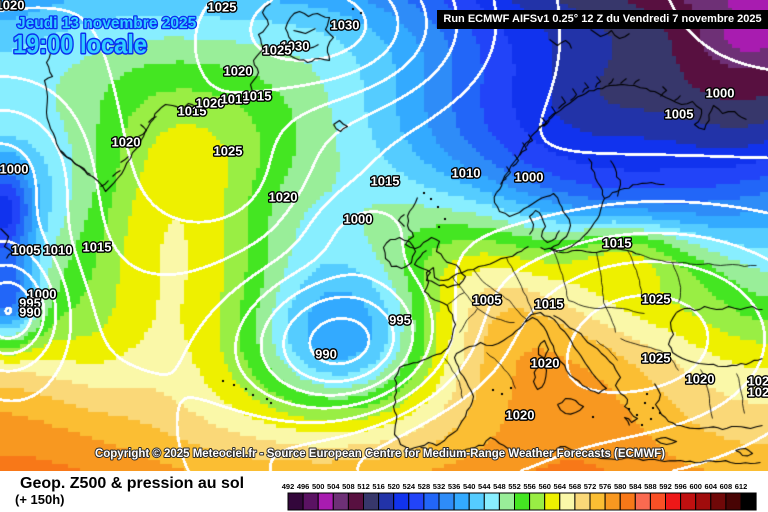 The image size is (768, 512). I want to click on svg-text: Jeudi 13 novembre 2025, so click(107, 23).